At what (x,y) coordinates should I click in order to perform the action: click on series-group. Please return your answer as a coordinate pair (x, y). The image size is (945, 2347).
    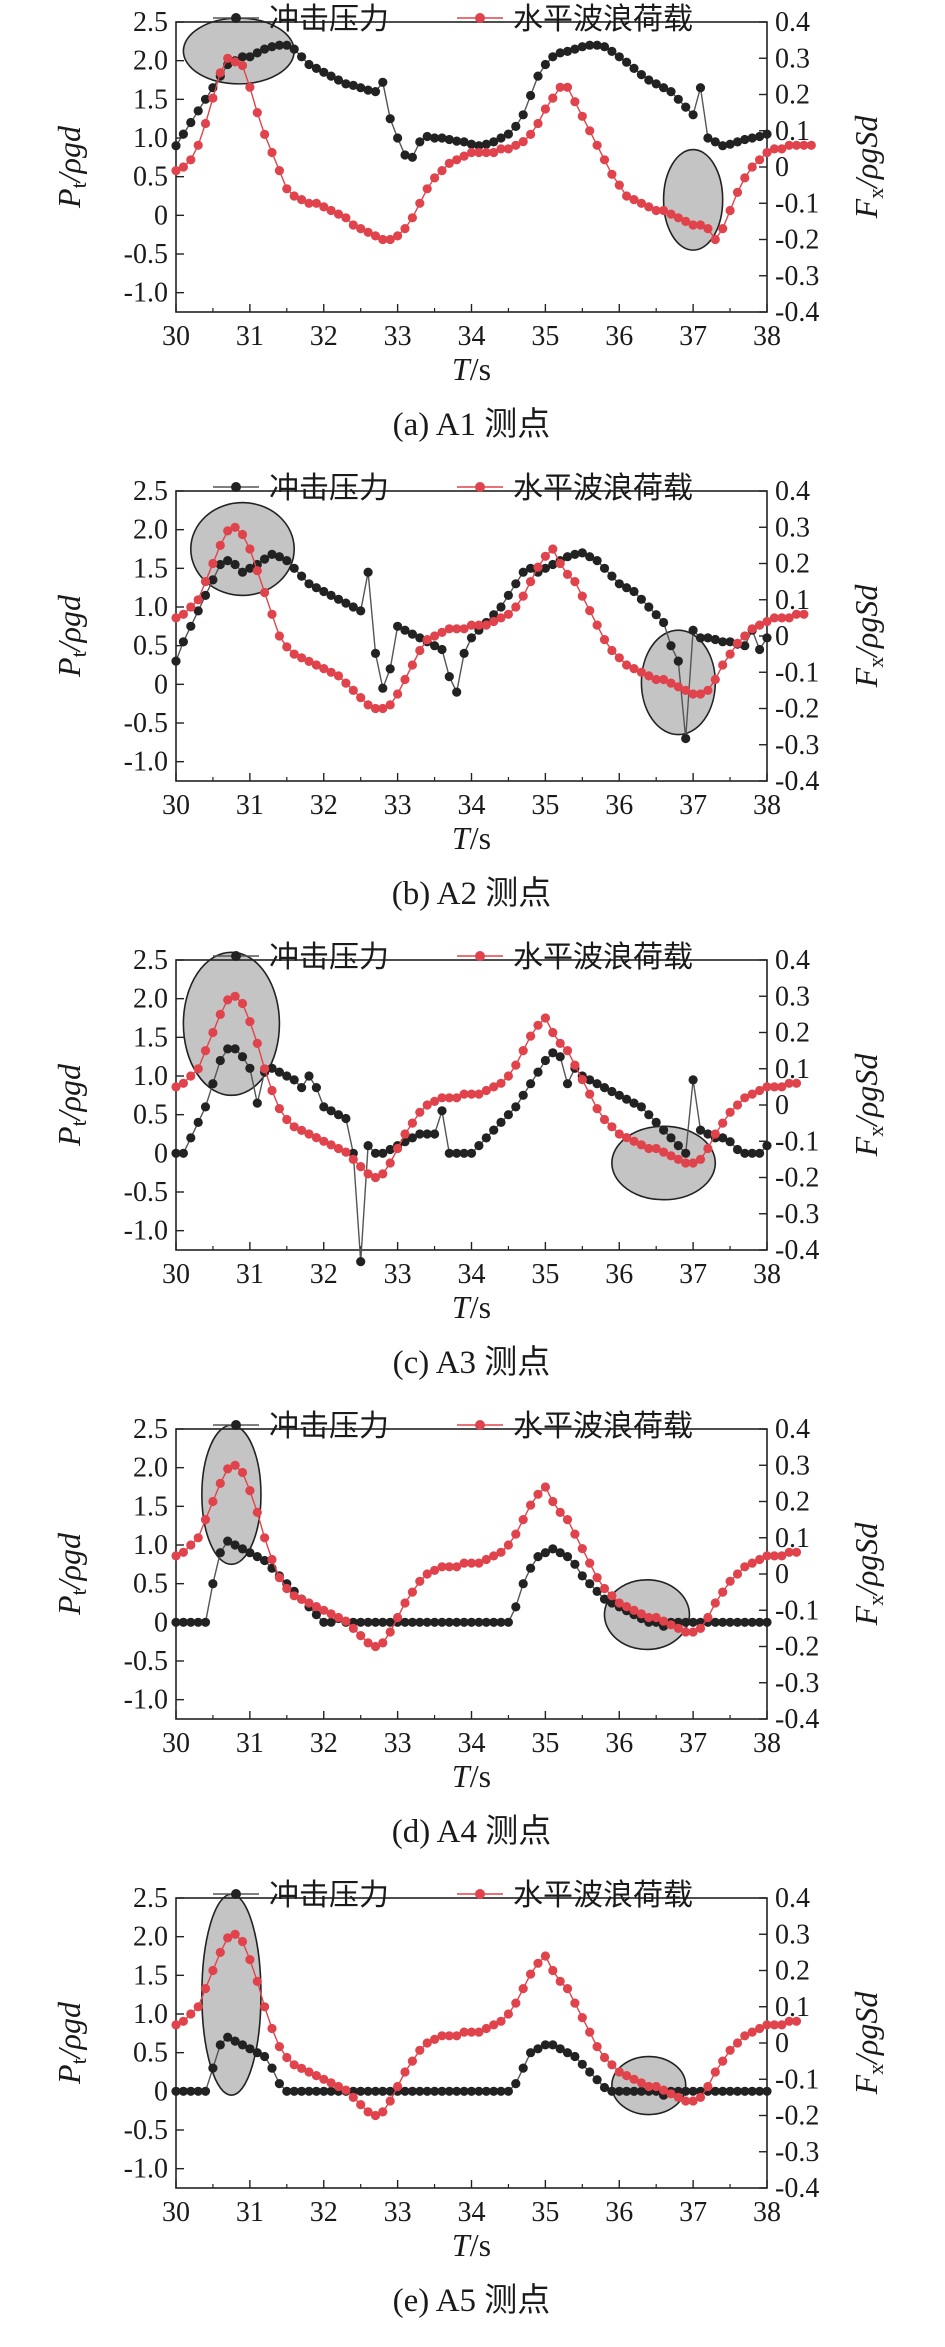
    Looking at the image, I should click on (486, 2025).